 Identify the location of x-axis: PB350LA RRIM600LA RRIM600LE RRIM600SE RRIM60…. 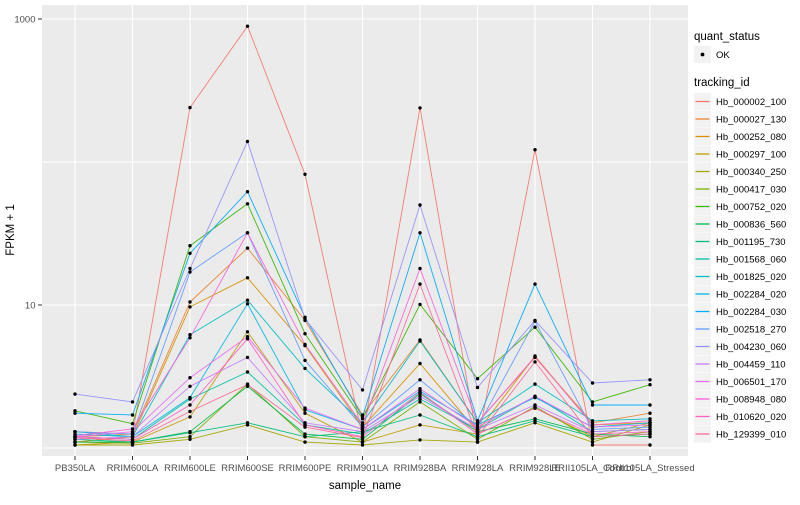
(375, 465).